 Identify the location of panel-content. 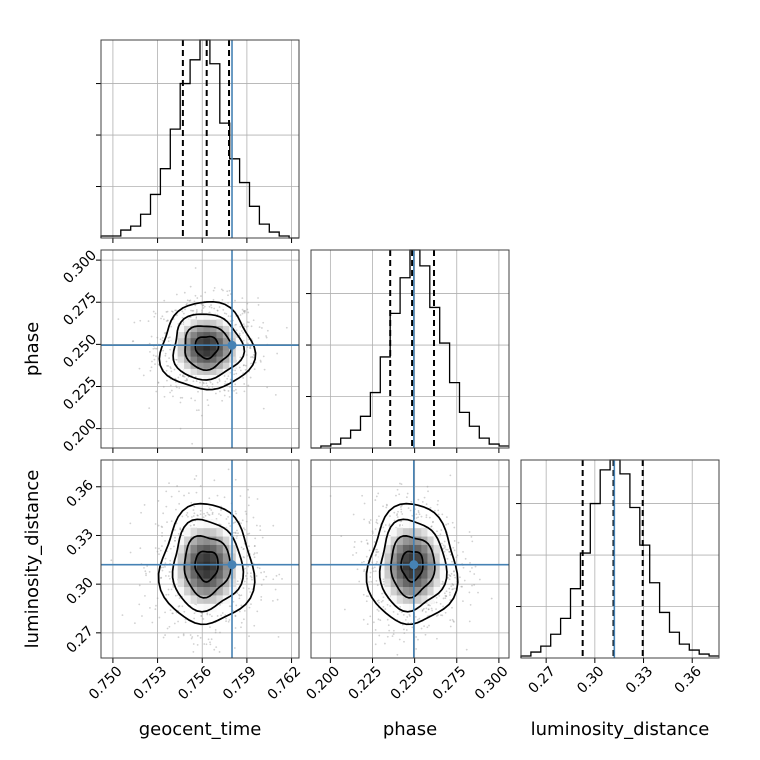
(200, 349).